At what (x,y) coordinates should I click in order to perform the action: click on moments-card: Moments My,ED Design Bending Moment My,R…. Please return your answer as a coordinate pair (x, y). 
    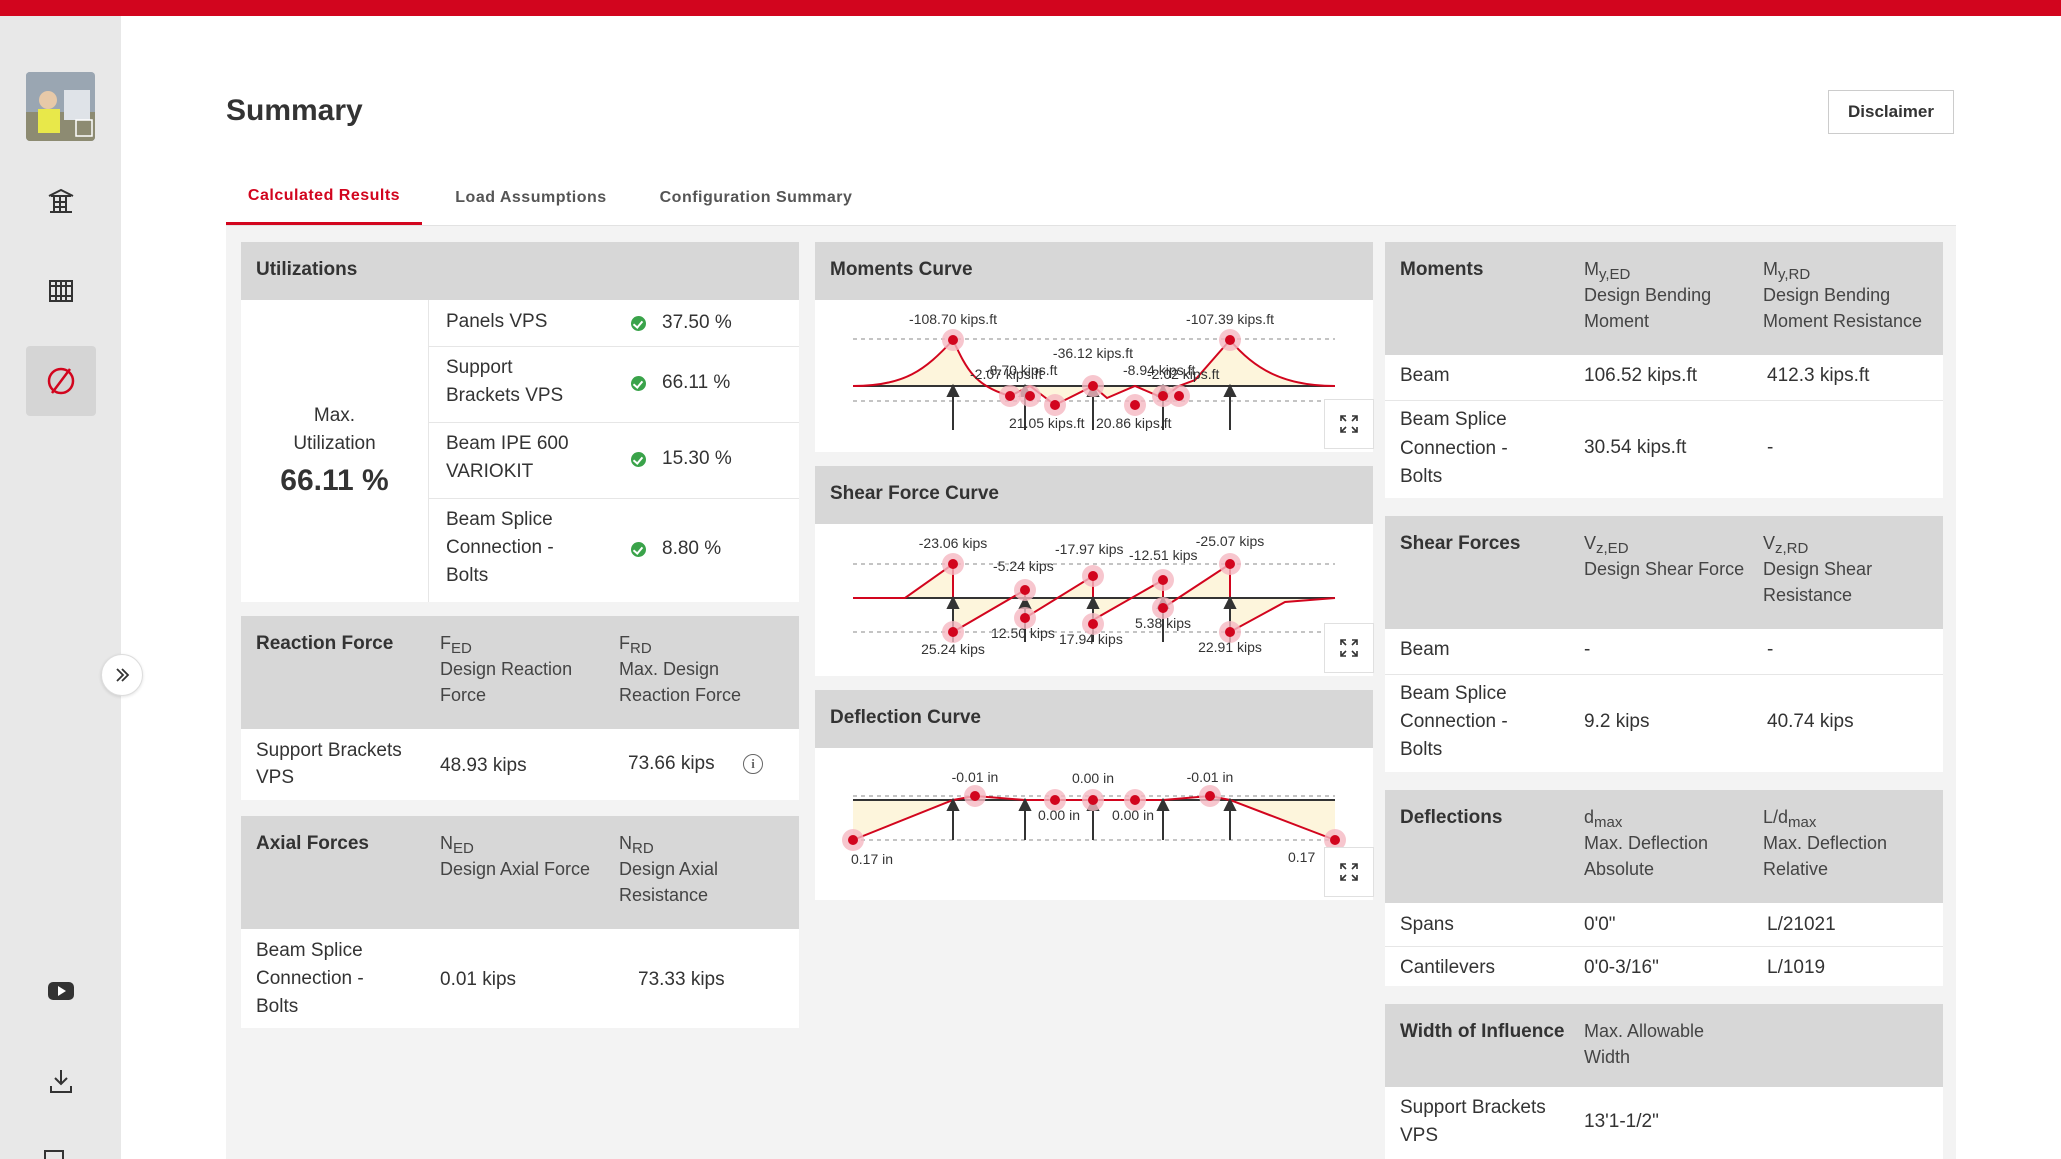
    Looking at the image, I should click on (1664, 370).